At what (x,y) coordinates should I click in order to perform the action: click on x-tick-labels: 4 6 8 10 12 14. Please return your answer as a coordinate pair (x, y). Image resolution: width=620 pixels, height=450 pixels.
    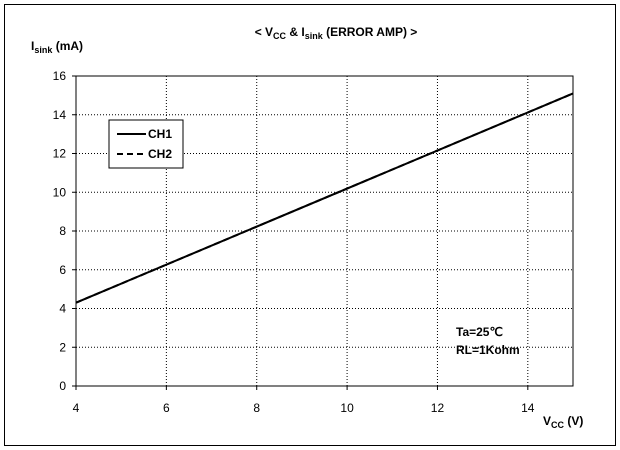
    Looking at the image, I should click on (304, 408).